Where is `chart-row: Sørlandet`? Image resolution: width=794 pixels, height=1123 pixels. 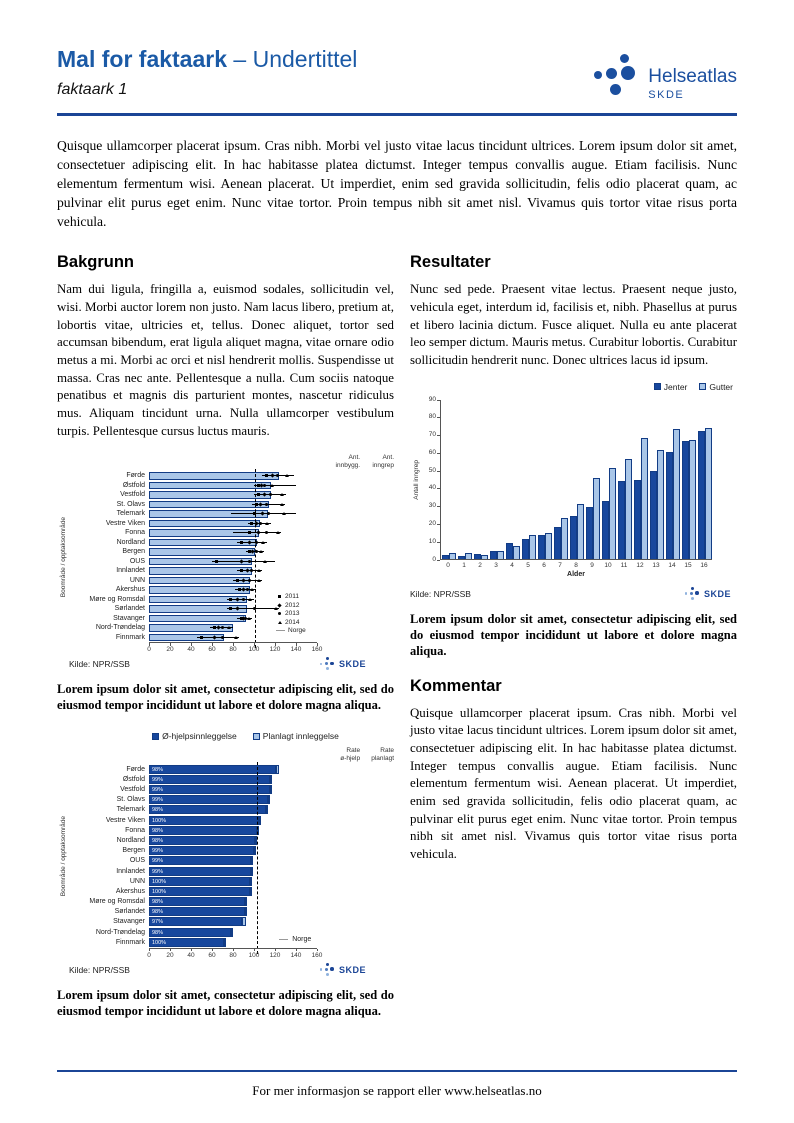 chart-row: Sørlandet is located at coordinates (193, 609).